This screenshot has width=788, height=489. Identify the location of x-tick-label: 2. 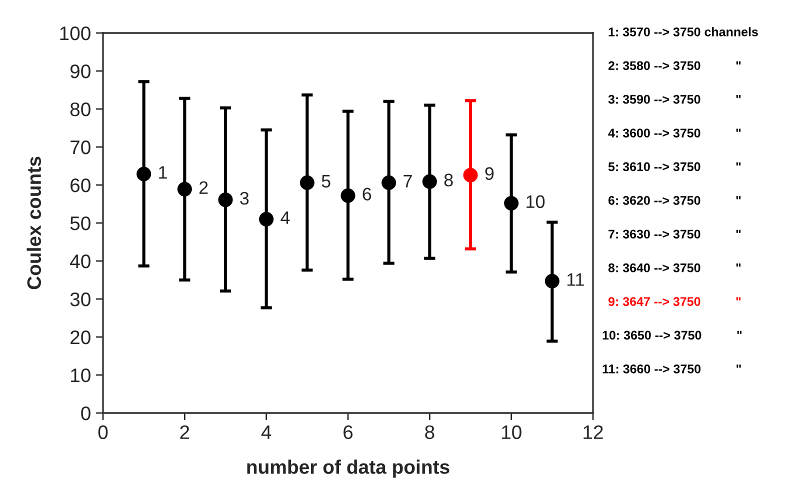
(185, 432).